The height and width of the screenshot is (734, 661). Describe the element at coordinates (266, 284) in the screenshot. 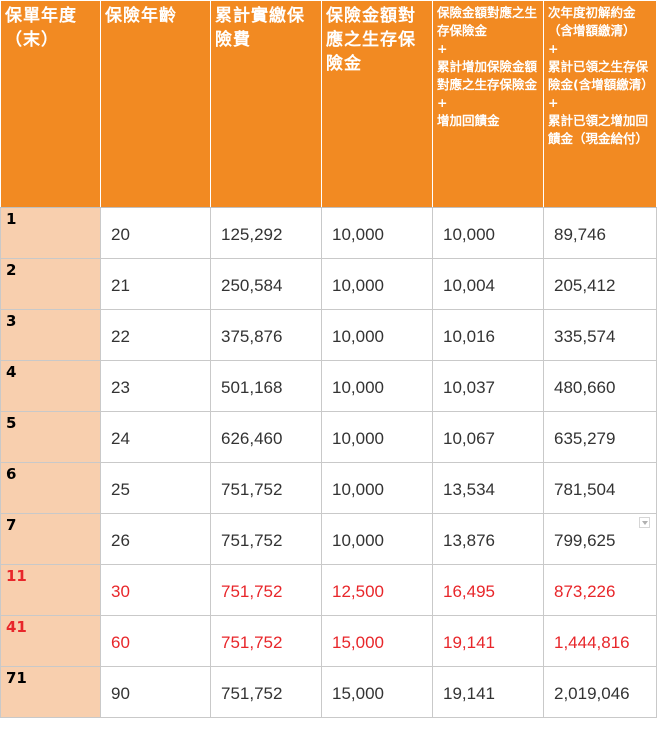

I see `cell-premium: 250,584` at that location.